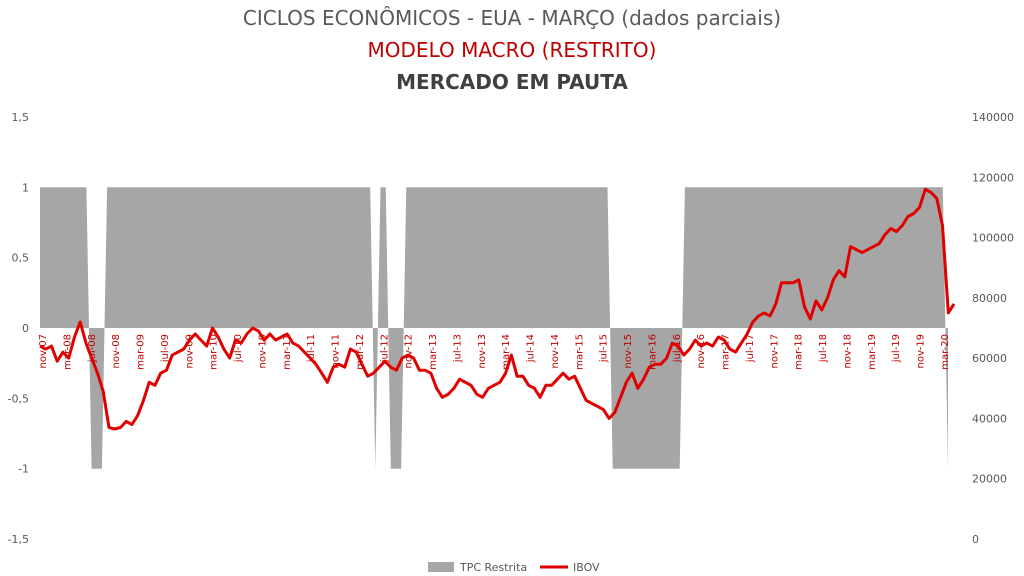 The image size is (1024, 576). What do you see at coordinates (848, 351) in the screenshot?
I see `x-tick-label: nov-18` at bounding box center [848, 351].